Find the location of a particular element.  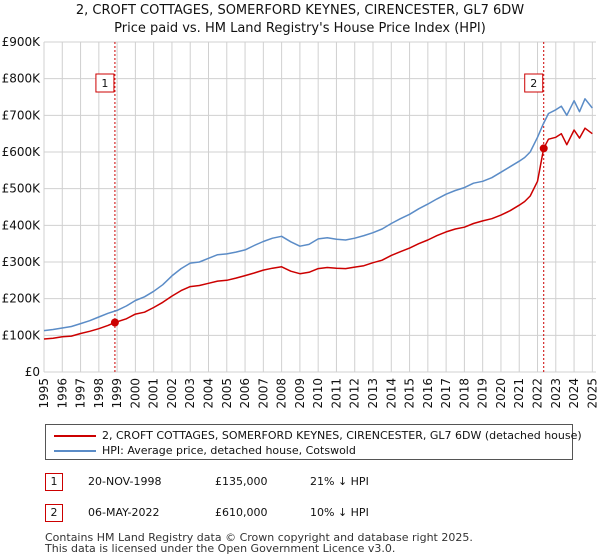

x-tick-label: 2022 is located at coordinates (538, 393).